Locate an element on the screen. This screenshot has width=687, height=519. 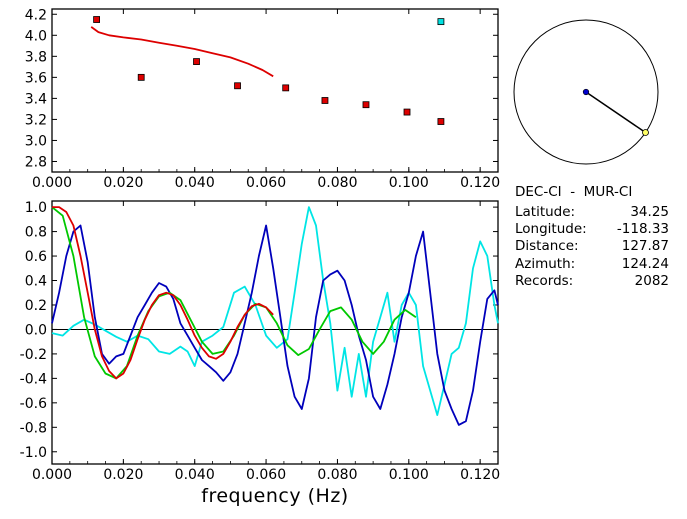
station-info-latitude: Latitude: 34.25 is located at coordinates (592, 212).